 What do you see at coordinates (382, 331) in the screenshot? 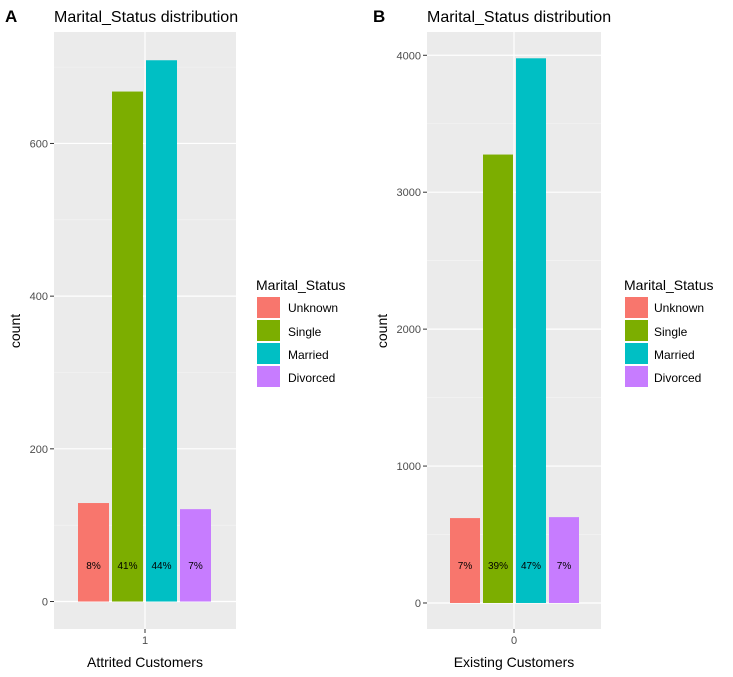
I see `panel-b-y-axis-title: count` at bounding box center [382, 331].